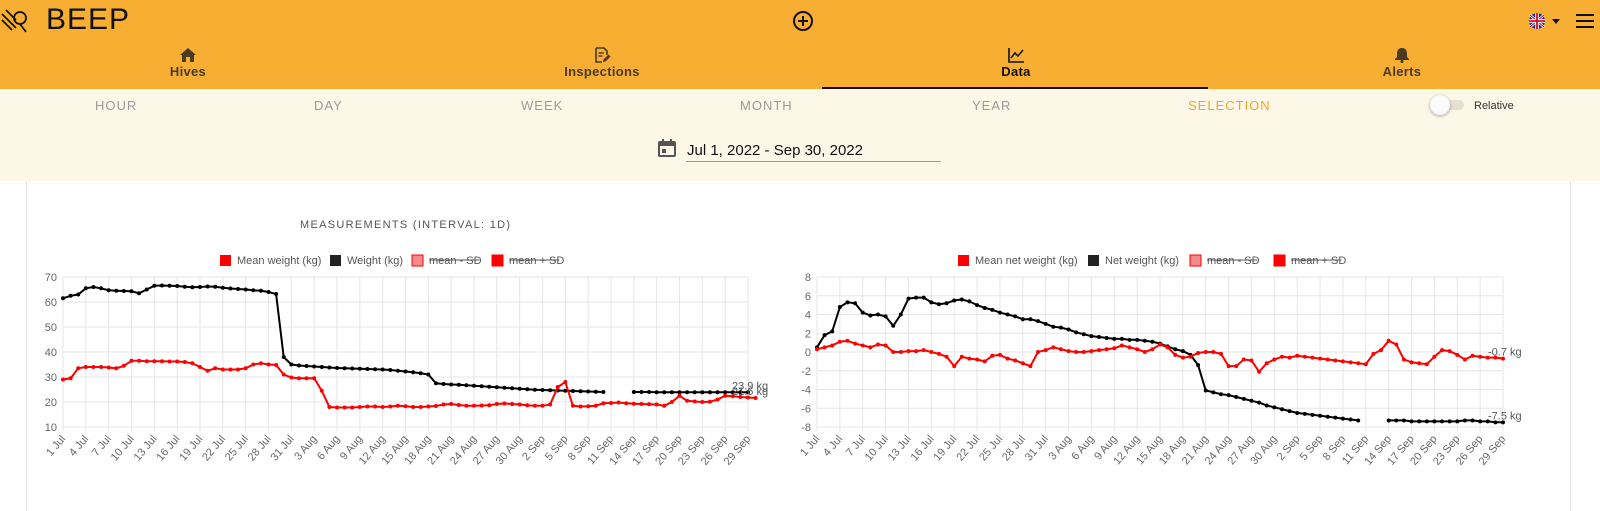  Describe the element at coordinates (803, 21) in the screenshot. I see `add-circle-icon` at that location.